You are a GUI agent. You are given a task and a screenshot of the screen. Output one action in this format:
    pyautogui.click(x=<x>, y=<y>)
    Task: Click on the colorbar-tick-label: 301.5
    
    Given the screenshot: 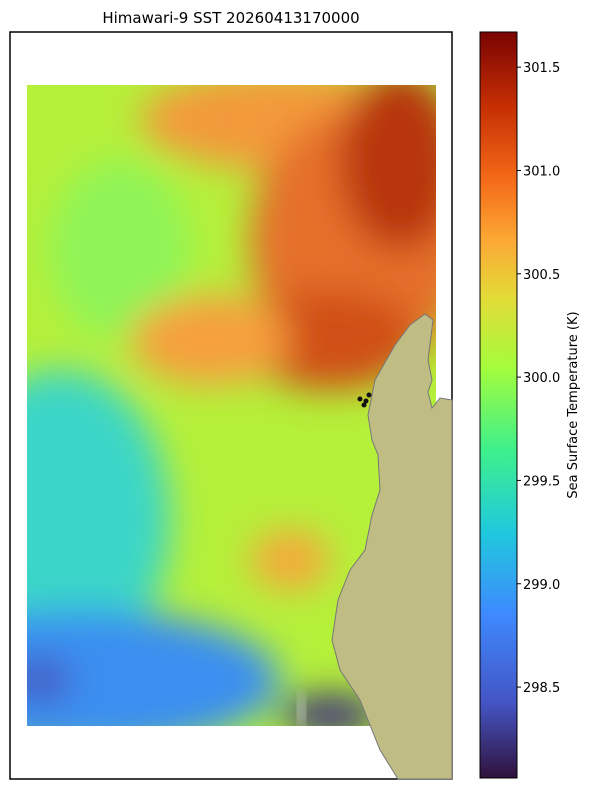 What is the action you would take?
    pyautogui.click(x=541, y=68)
    